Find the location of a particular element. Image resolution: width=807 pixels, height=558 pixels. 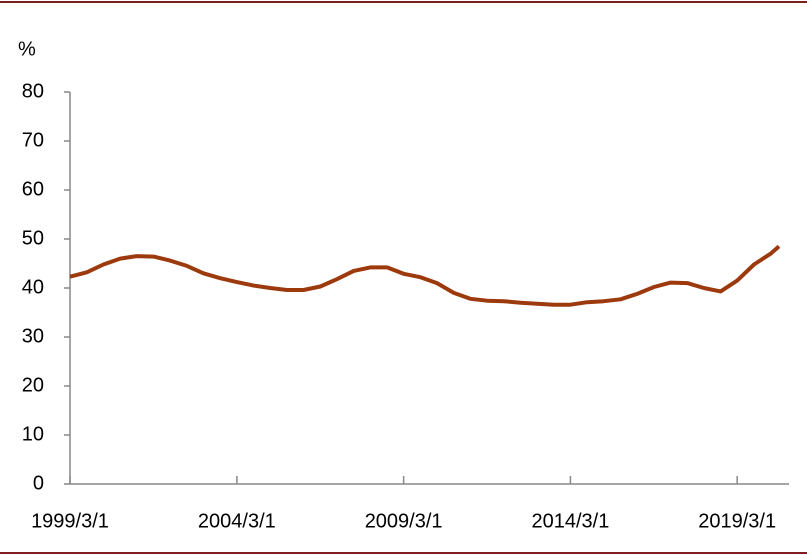

y-tick-label: 0 is located at coordinates (38, 483).